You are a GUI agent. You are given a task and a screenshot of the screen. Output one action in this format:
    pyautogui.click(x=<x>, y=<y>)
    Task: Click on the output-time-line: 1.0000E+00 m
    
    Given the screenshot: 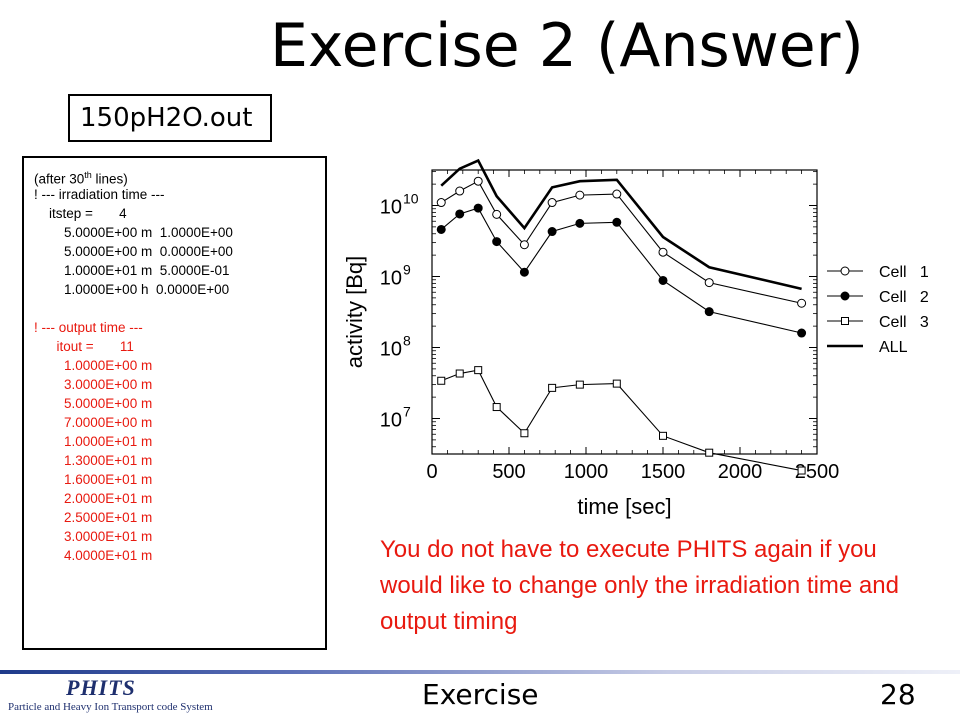 What is the action you would take?
    pyautogui.click(x=93, y=365)
    